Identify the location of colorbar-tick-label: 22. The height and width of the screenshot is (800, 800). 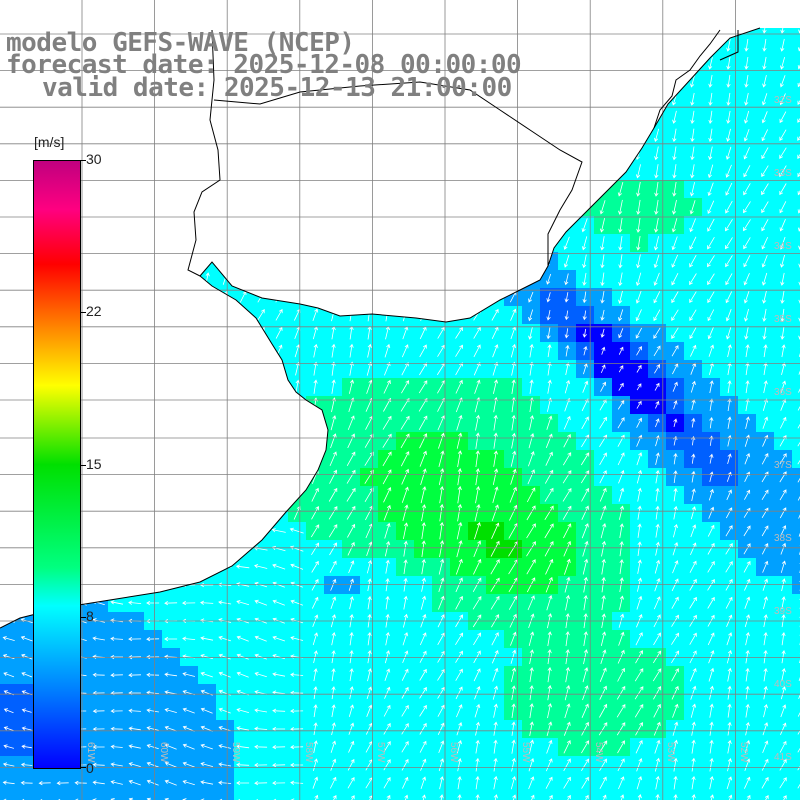
(94, 311).